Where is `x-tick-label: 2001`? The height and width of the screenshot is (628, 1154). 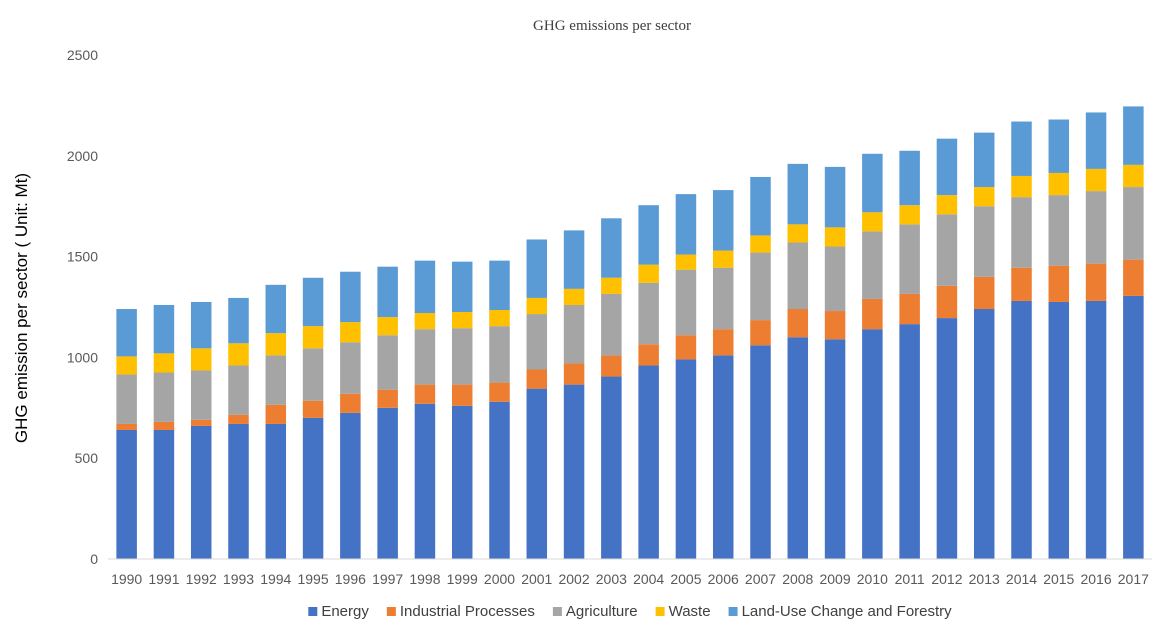 x-tick-label: 2001 is located at coordinates (536, 579).